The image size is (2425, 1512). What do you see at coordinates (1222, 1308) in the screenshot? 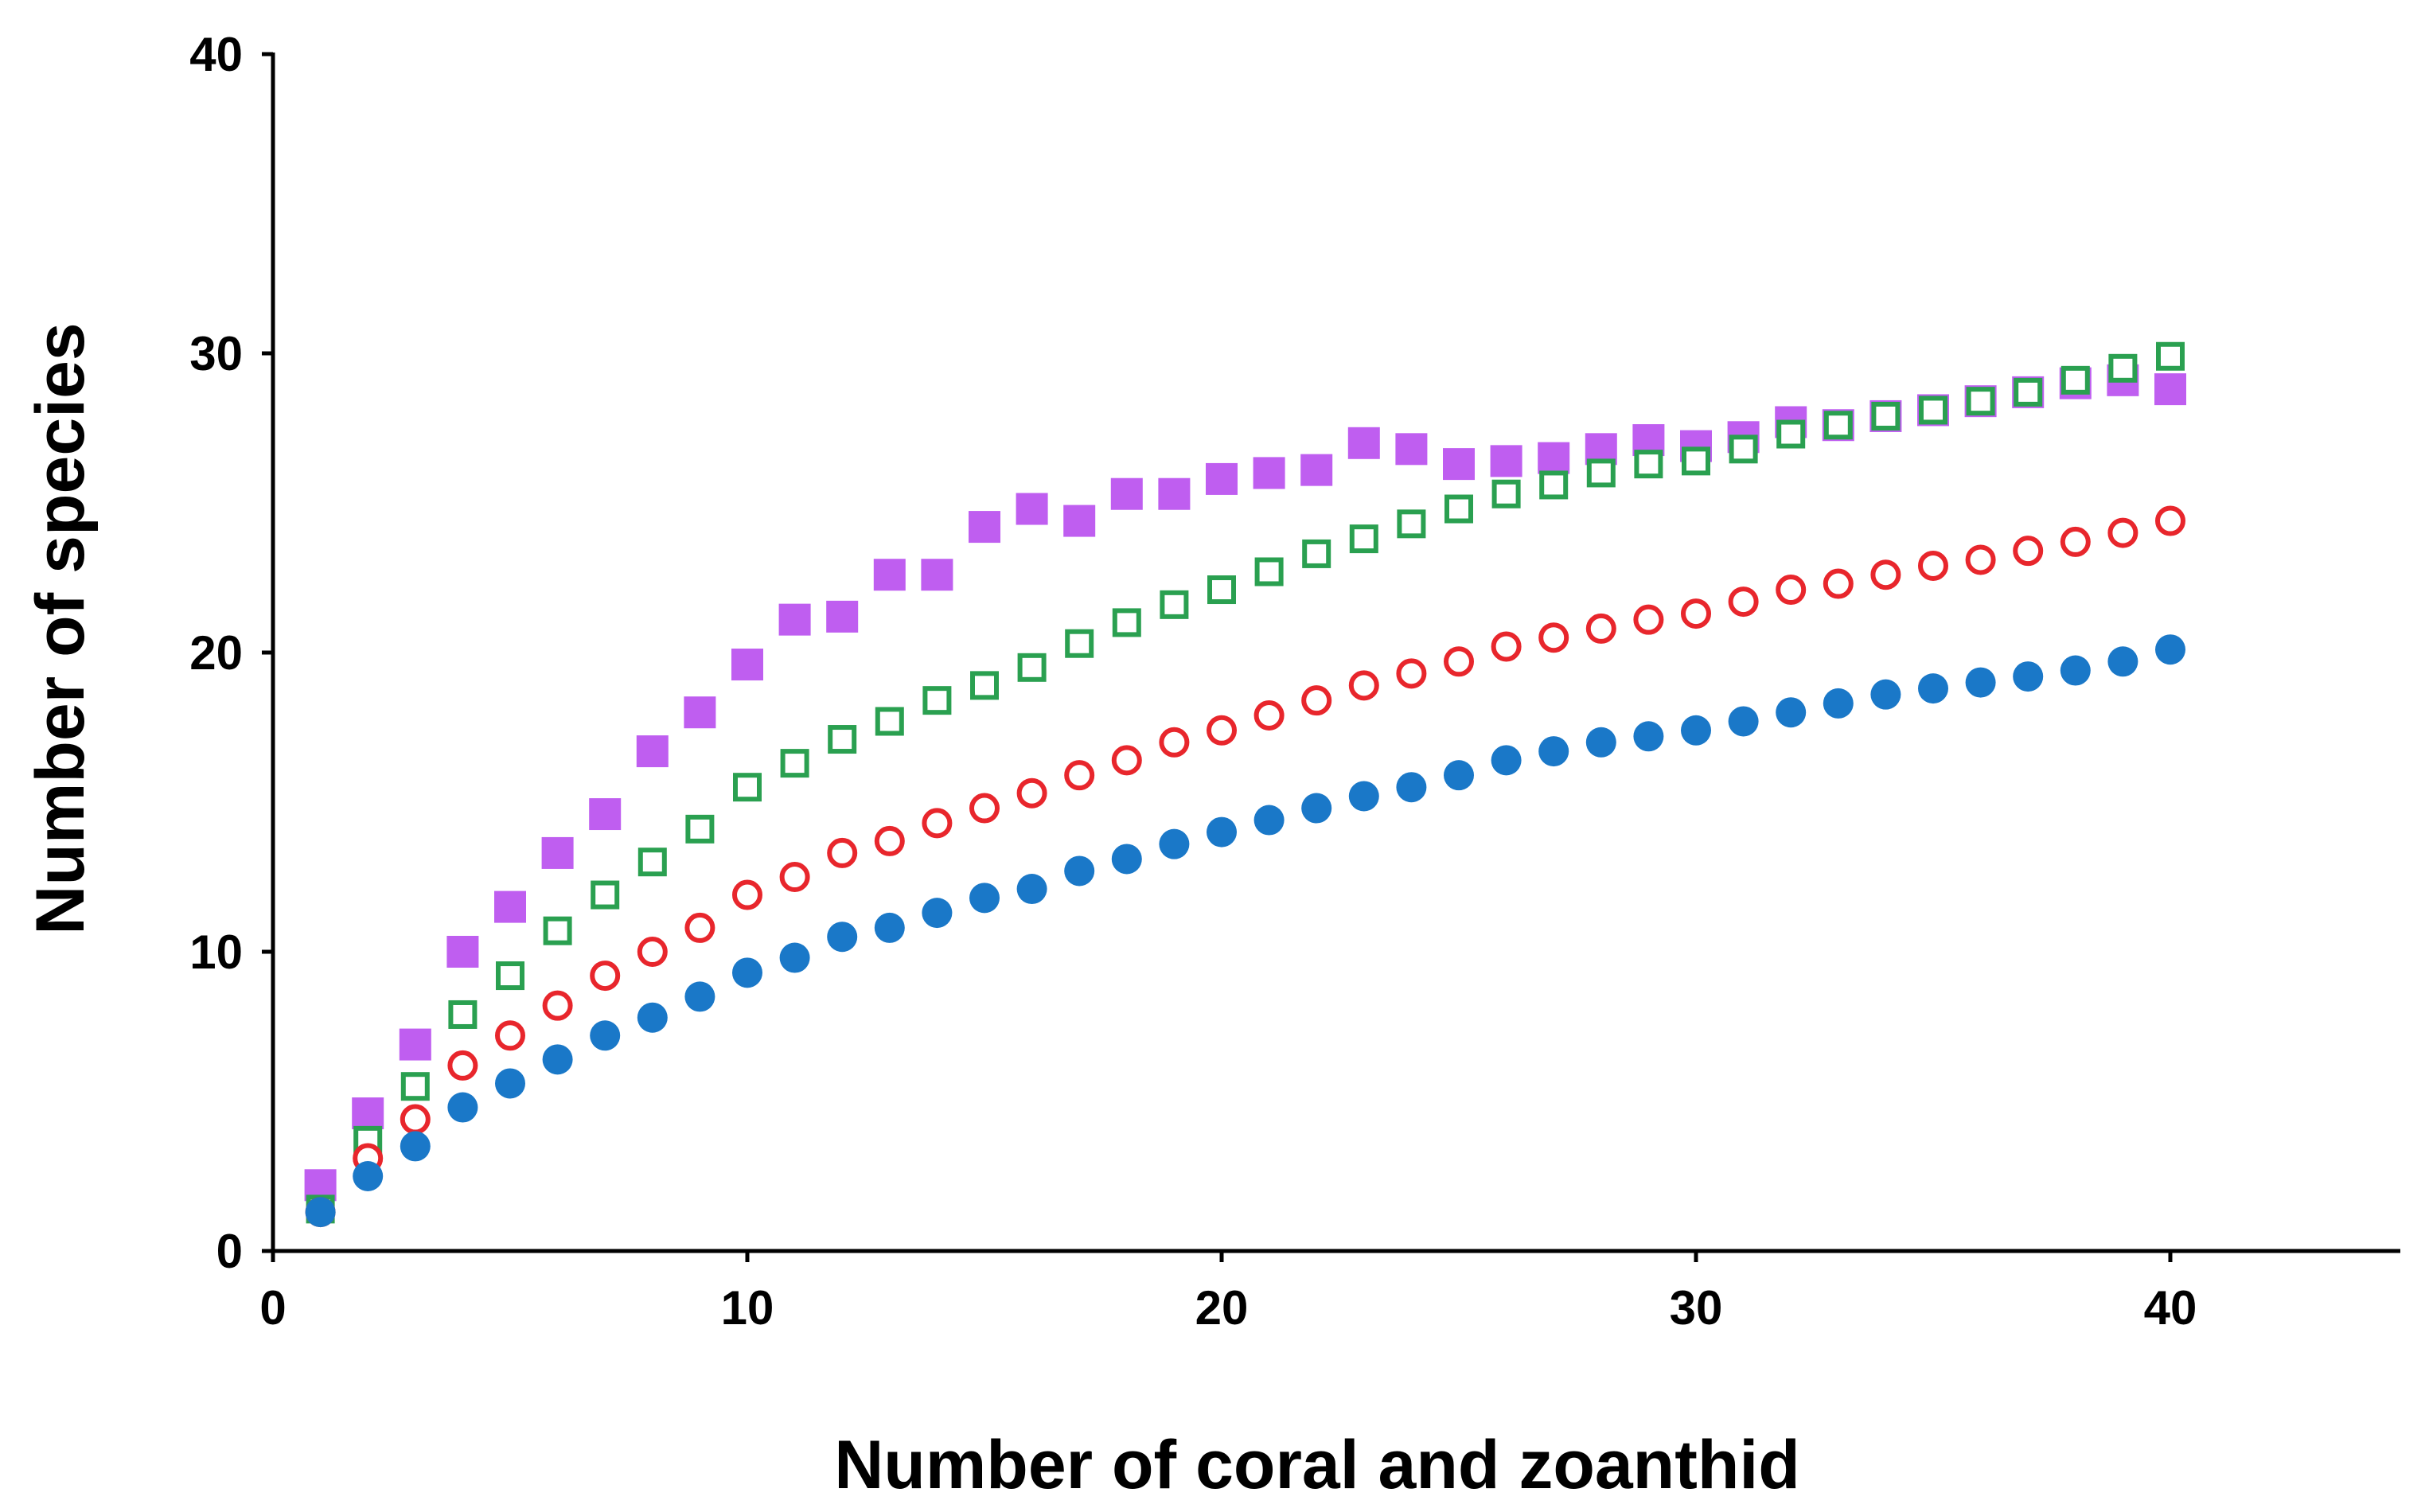
I see `x-tick-label: 20` at bounding box center [1222, 1308].